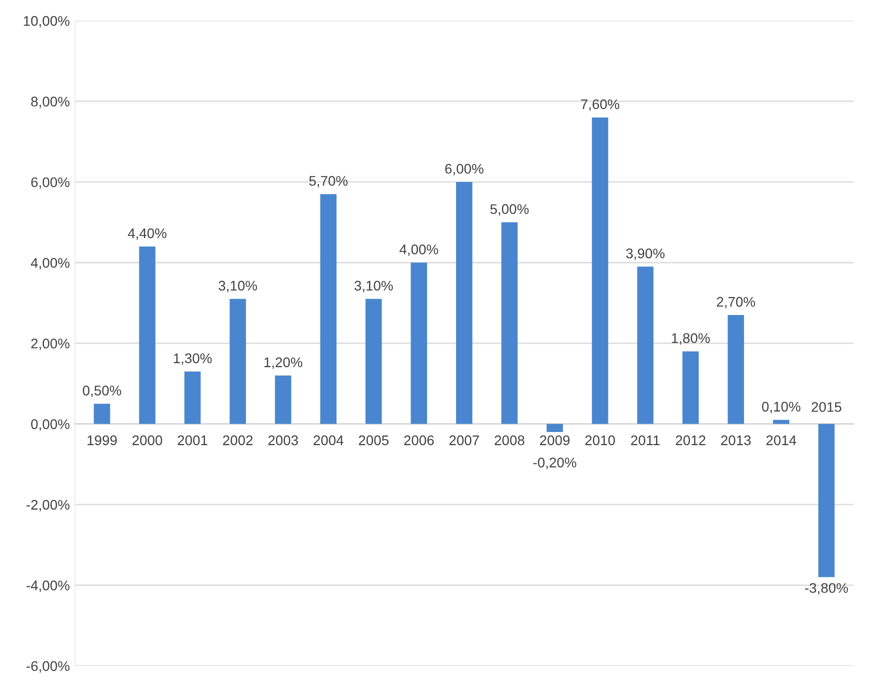 Image resolution: width=880 pixels, height=690 pixels. What do you see at coordinates (555, 440) in the screenshot?
I see `x-tick-label: 2009` at bounding box center [555, 440].